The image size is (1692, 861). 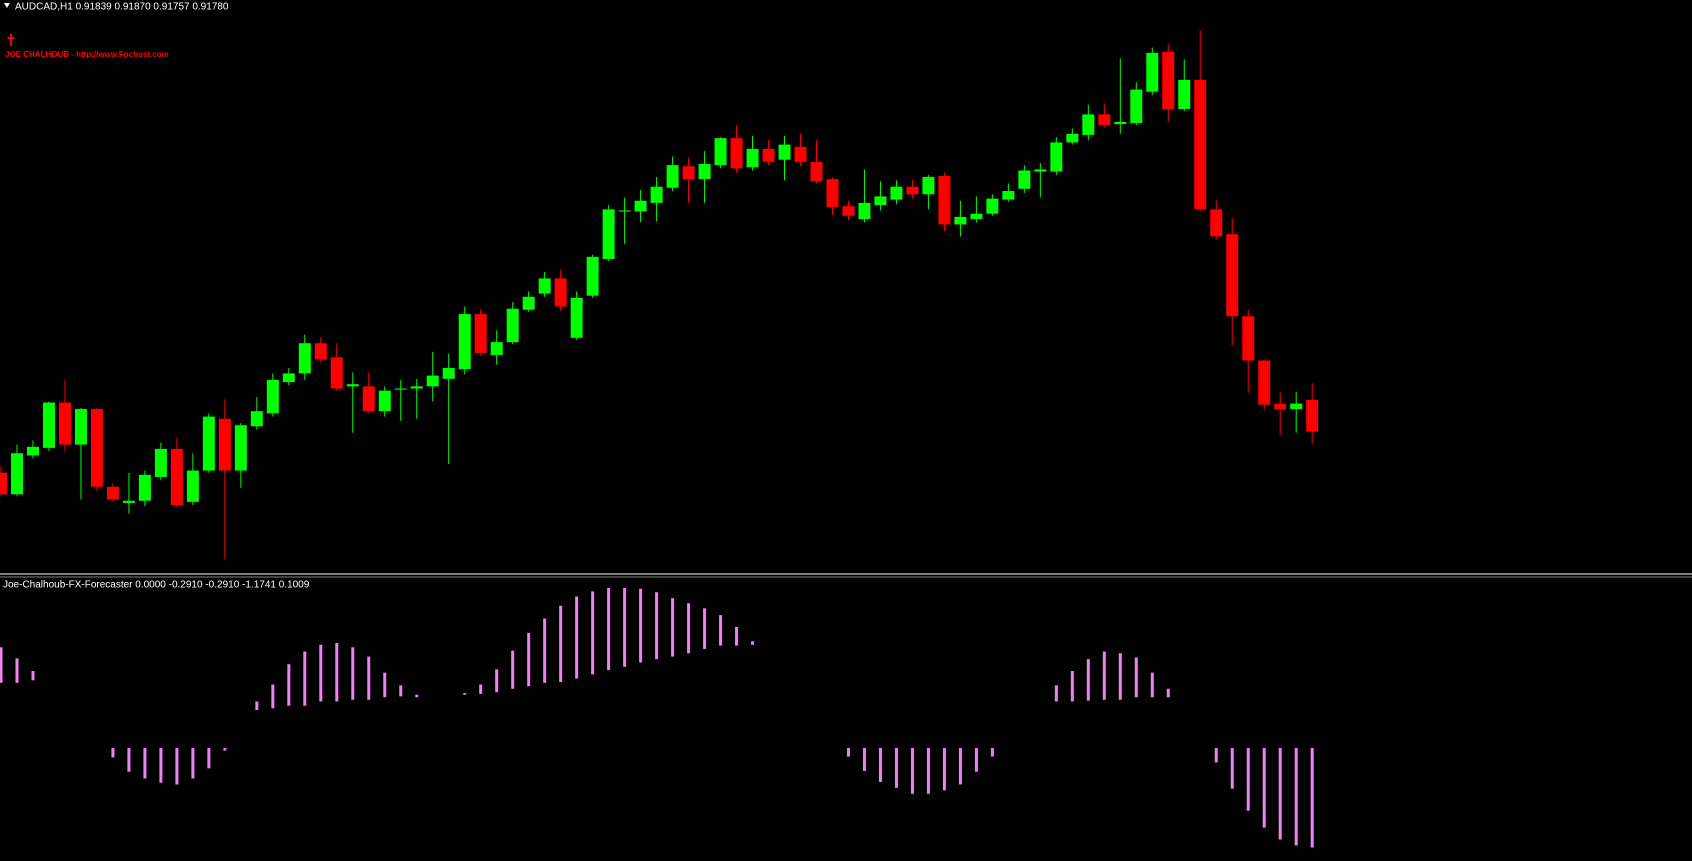 What do you see at coordinates (7, 5) in the screenshot?
I see `menu-triangle` at bounding box center [7, 5].